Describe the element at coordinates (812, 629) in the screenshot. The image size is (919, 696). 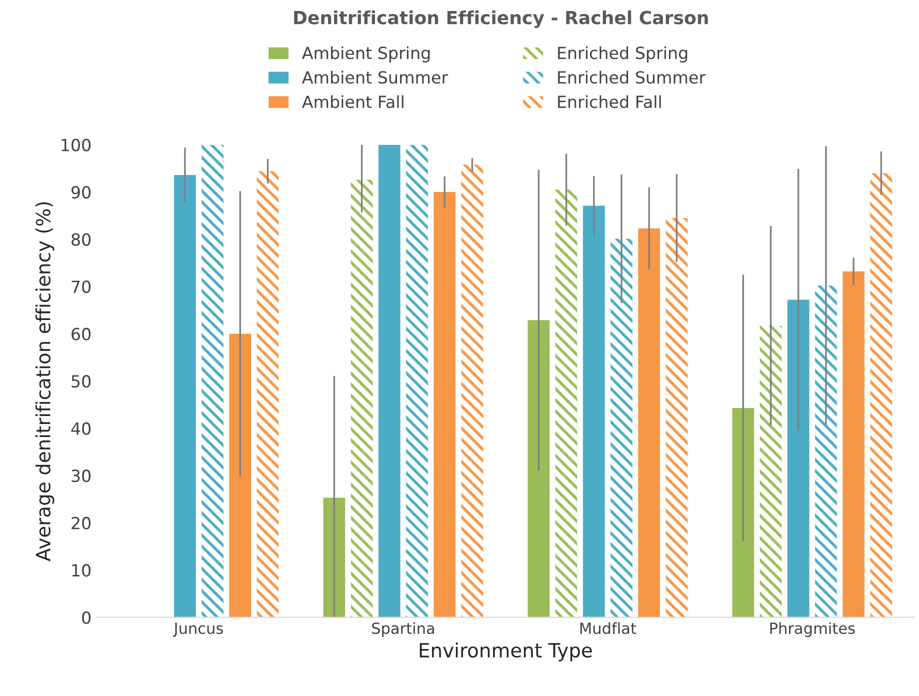
I see `x-tick-label: Phragmites` at that location.